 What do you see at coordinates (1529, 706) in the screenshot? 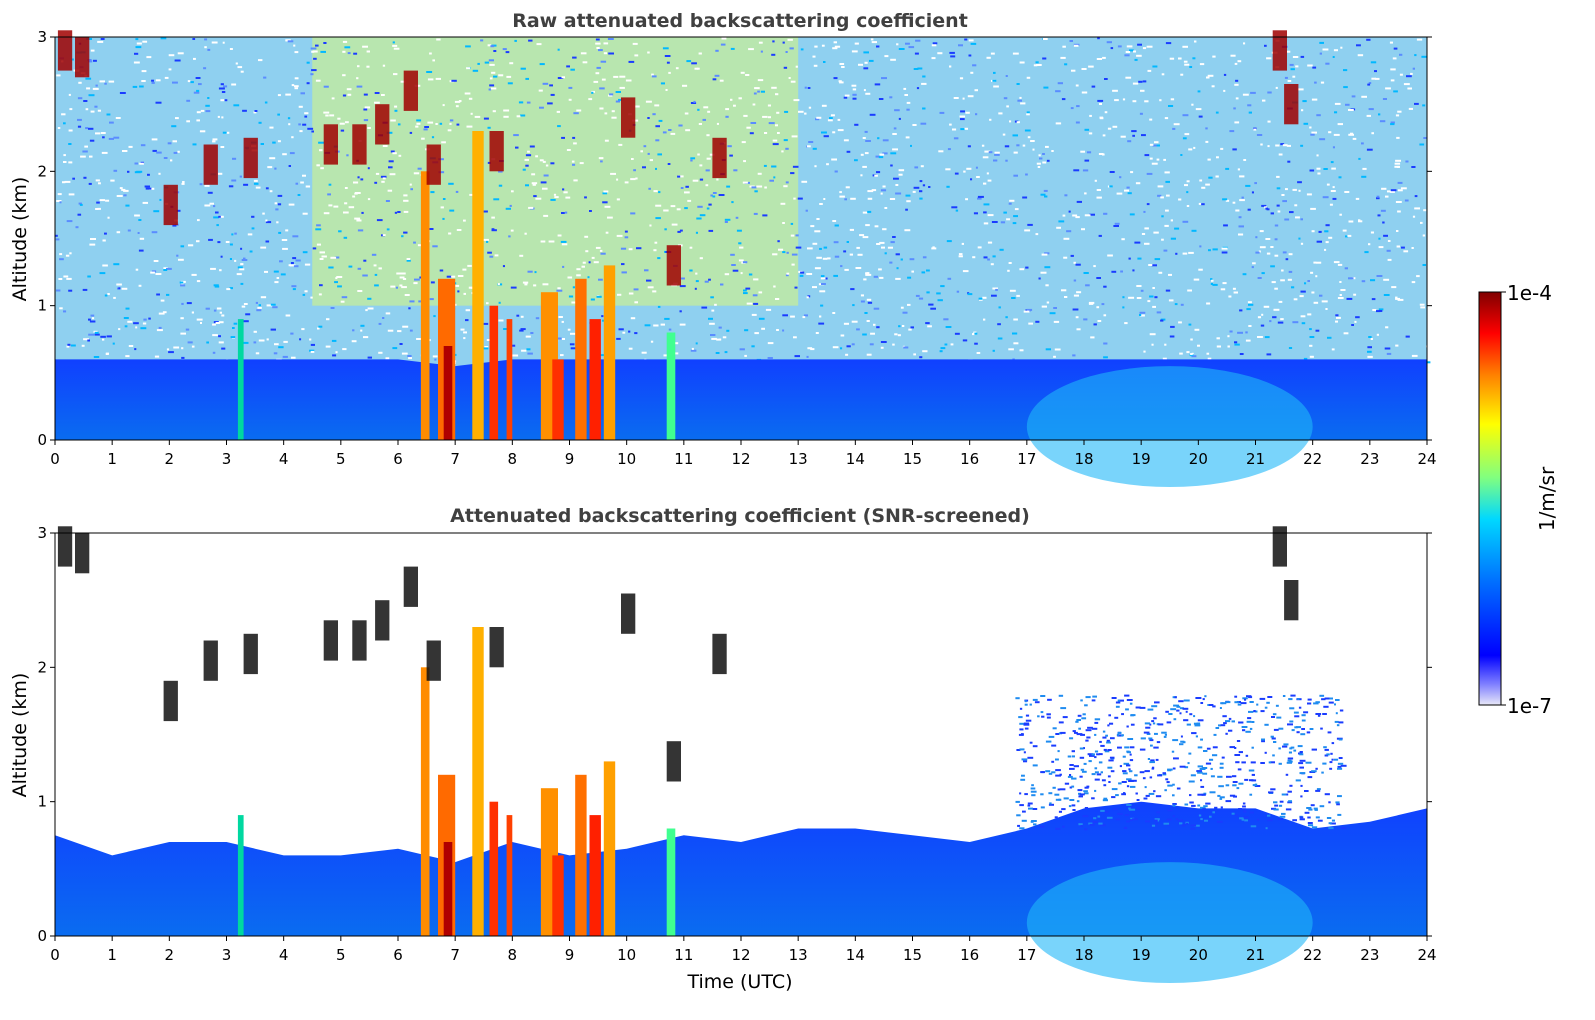
I see `colorbar-min-label: 1e-7` at bounding box center [1529, 706].